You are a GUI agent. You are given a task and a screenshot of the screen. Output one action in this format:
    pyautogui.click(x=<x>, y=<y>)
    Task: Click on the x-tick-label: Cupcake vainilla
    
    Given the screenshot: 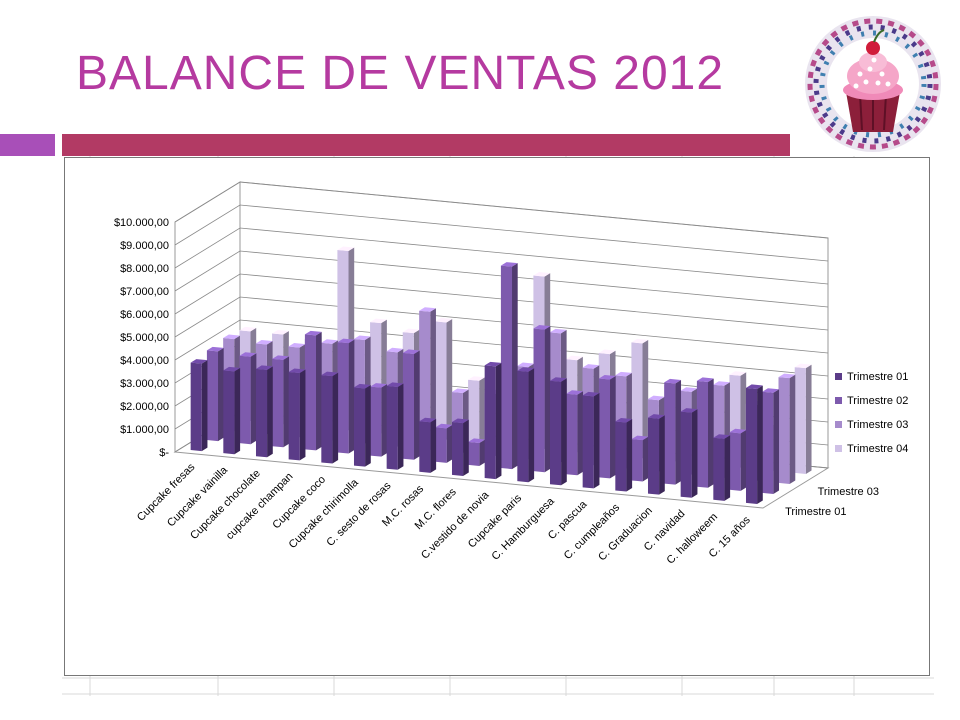 What is the action you would take?
    pyautogui.click(x=198, y=497)
    